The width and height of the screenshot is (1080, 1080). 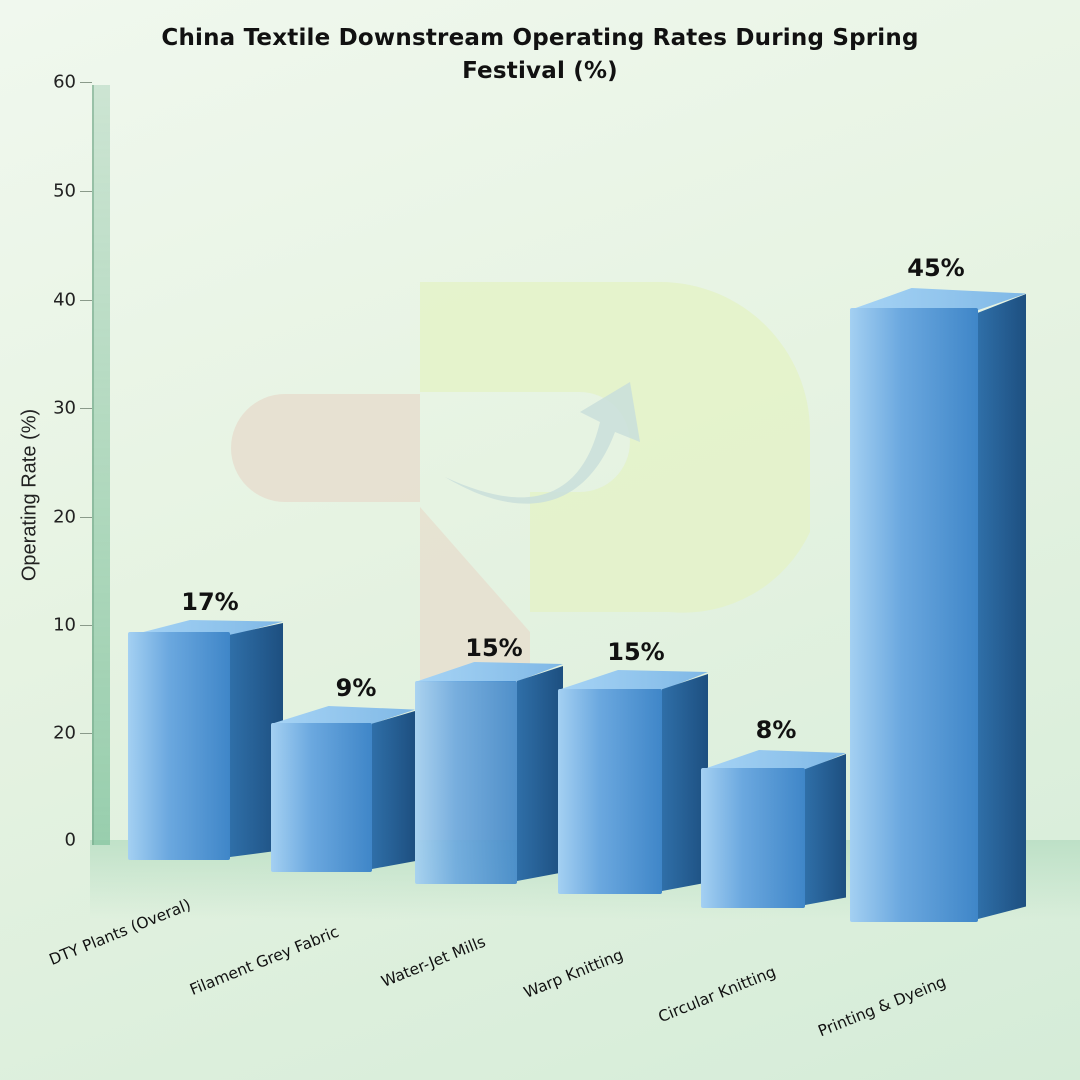 I want to click on value-label: 45%, so click(x=936, y=268).